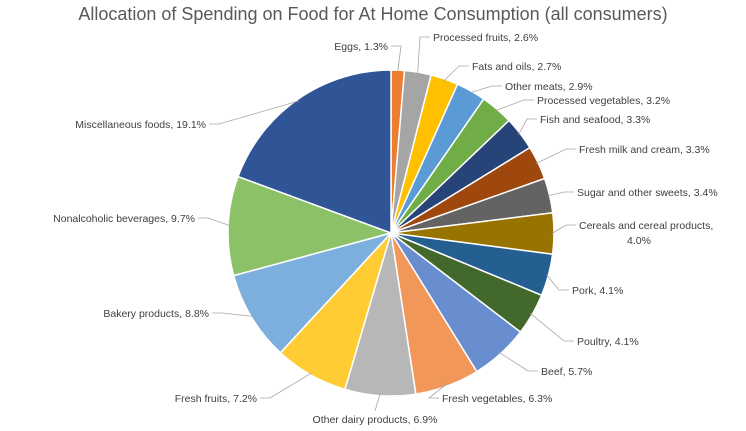  What do you see at coordinates (608, 342) in the screenshot?
I see `slice-label: Poultry, 4.1%` at bounding box center [608, 342].